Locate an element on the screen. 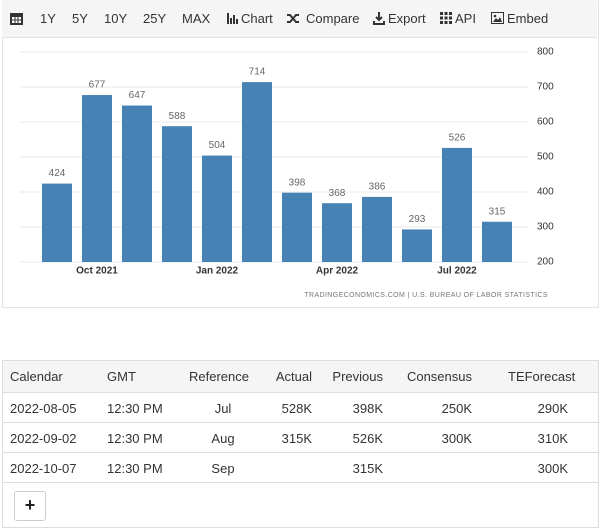 Image resolution: width=602 pixels, height=532 pixels. table-cell: 2022-08-05 is located at coordinates (43, 408).